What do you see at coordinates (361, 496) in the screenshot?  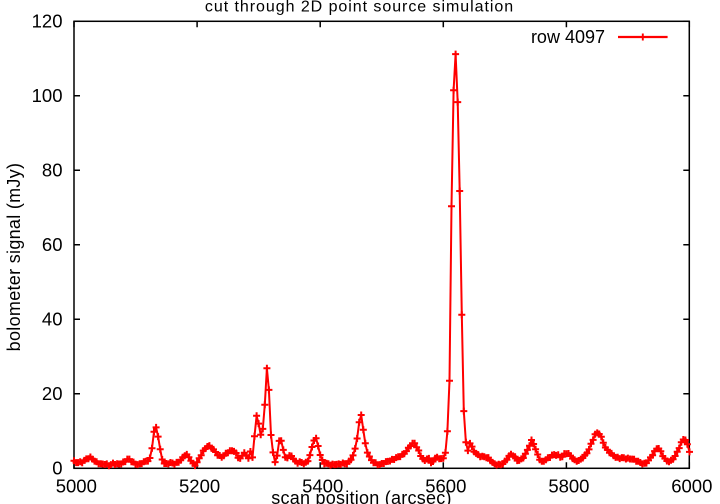 I see `svg-text: scan position (arcsec)` at bounding box center [361, 496].